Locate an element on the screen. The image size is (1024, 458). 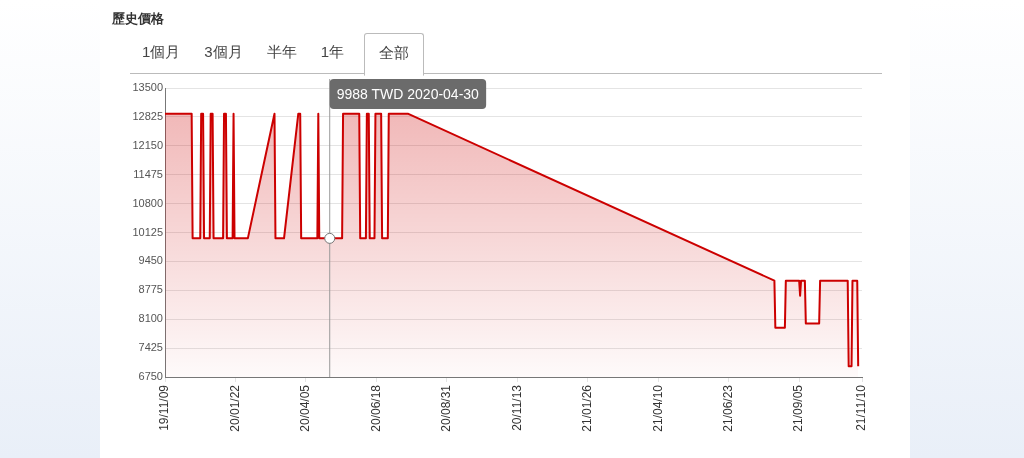
y-tick-label: 12825 is located at coordinates (147, 115).